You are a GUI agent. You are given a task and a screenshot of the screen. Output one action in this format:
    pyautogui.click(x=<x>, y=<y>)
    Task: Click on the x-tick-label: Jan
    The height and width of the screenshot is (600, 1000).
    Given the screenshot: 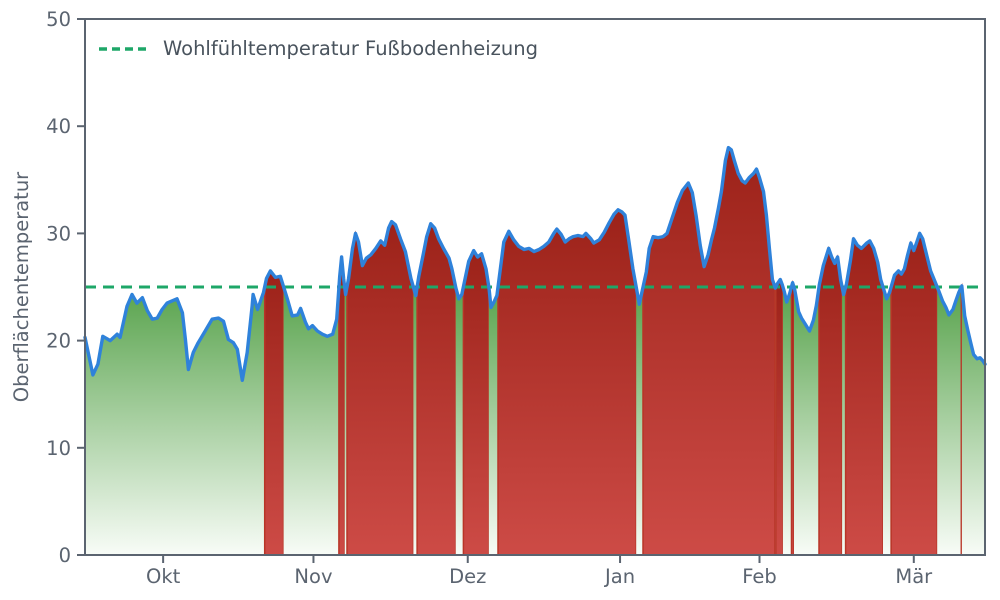 What is the action you would take?
    pyautogui.click(x=619, y=576)
    